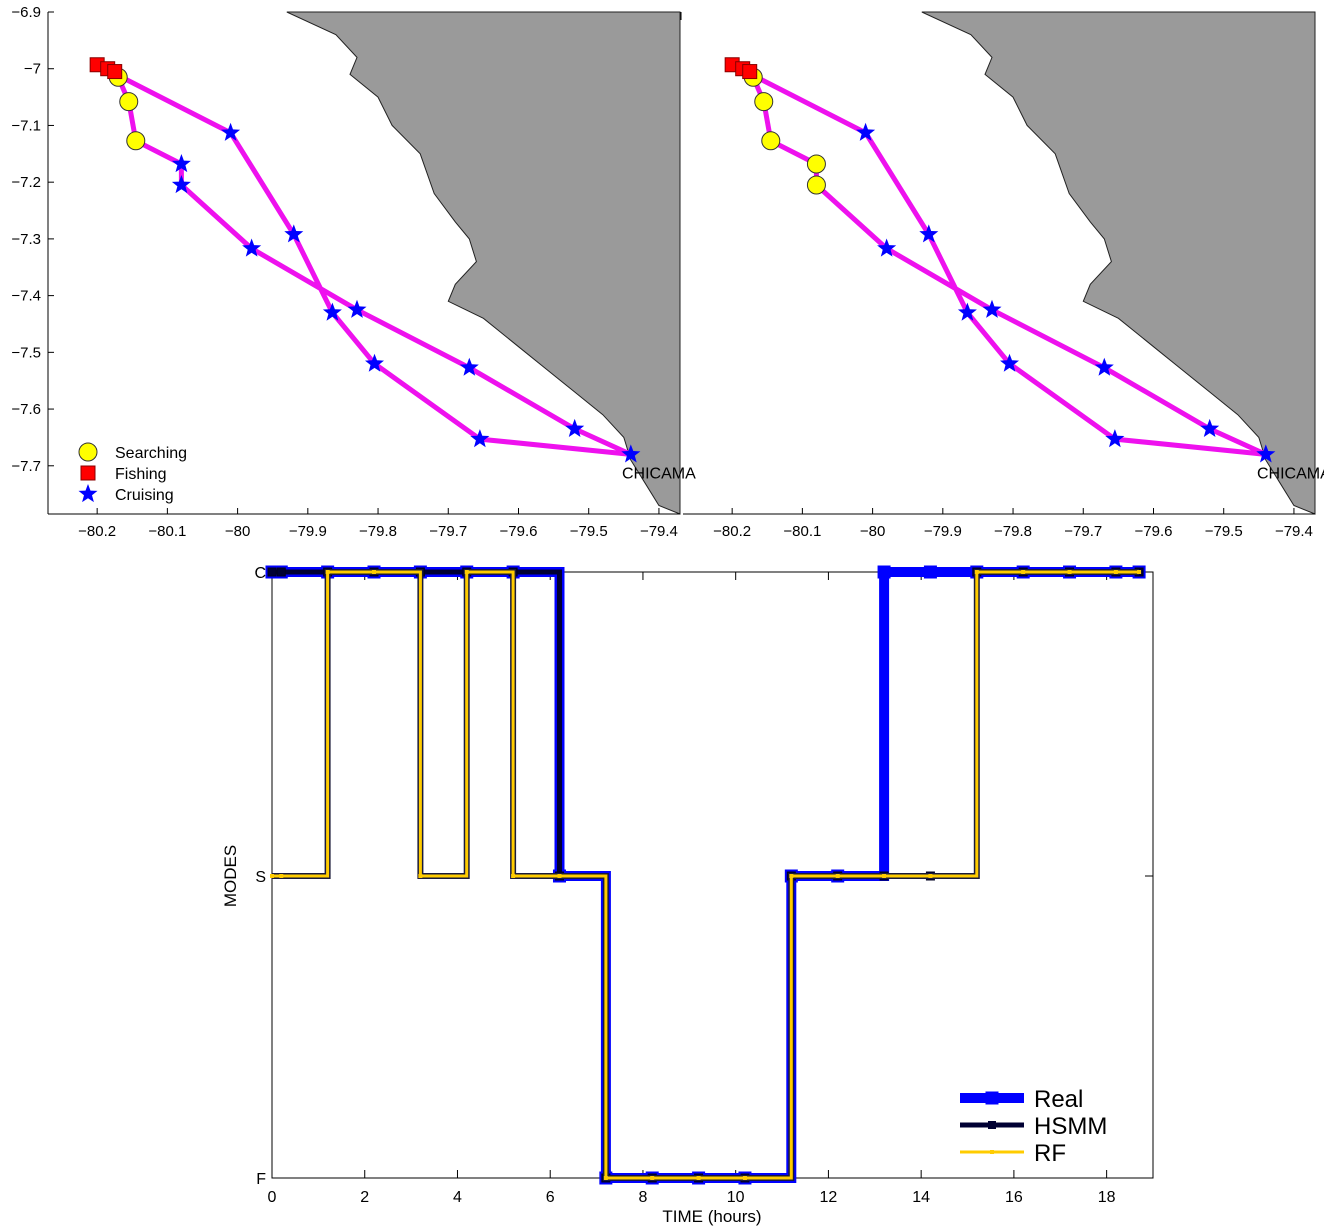 The width and height of the screenshot is (1324, 1226). I want to click on x-tick-label: 18, so click(1107, 1197).